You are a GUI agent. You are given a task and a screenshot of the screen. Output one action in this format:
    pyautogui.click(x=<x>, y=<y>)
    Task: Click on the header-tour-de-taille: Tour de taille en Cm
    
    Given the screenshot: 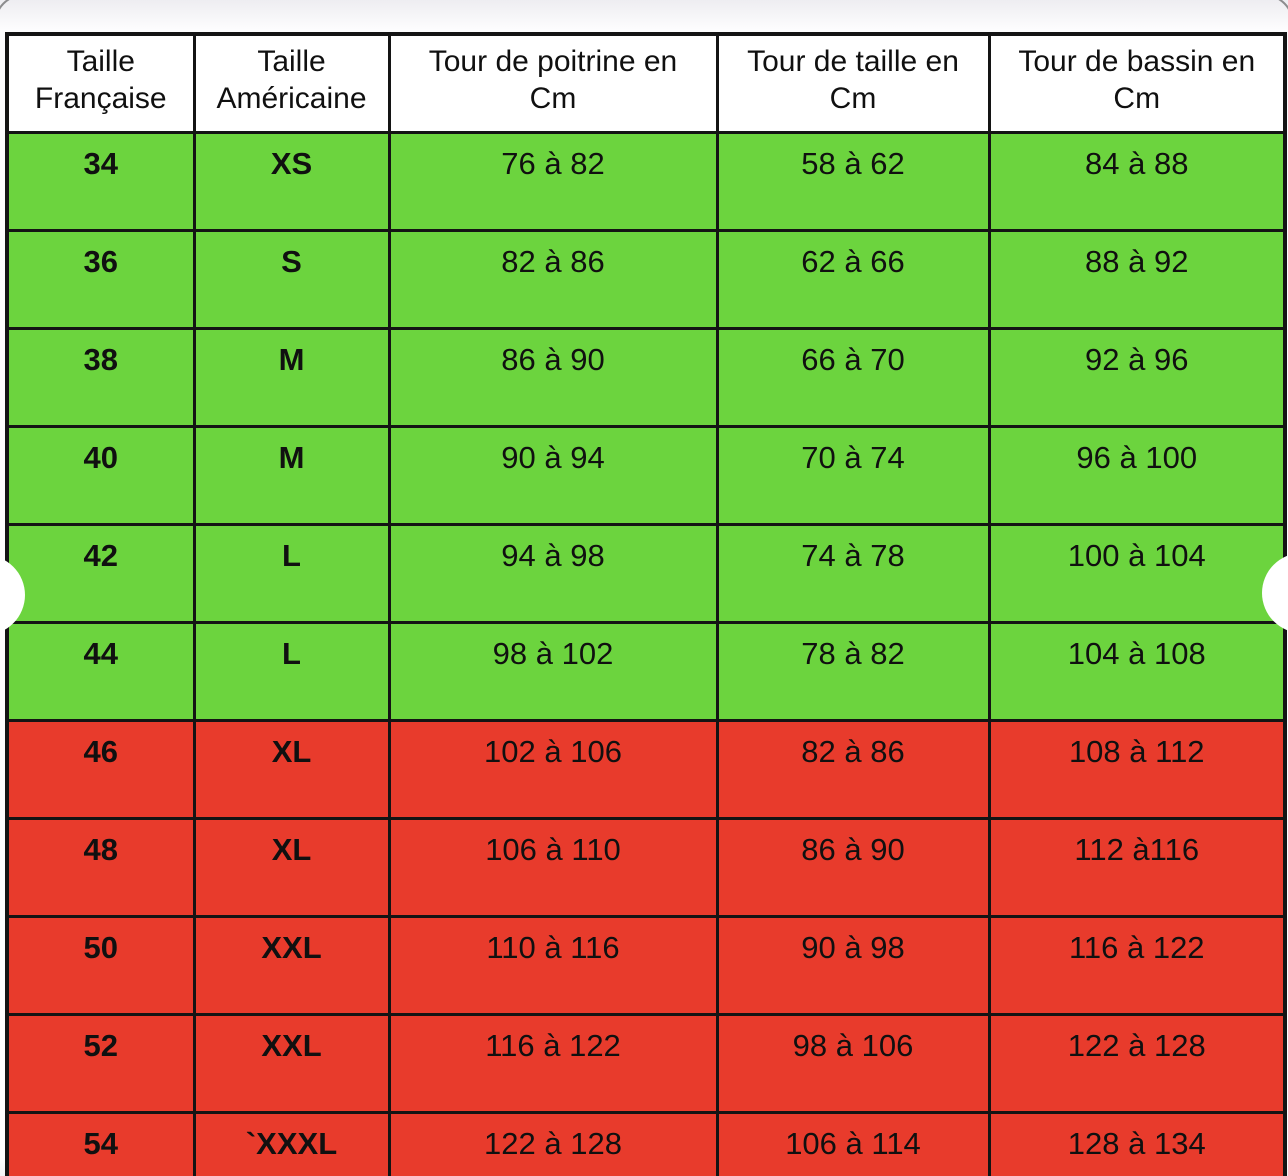 What is the action you would take?
    pyautogui.click(x=853, y=83)
    